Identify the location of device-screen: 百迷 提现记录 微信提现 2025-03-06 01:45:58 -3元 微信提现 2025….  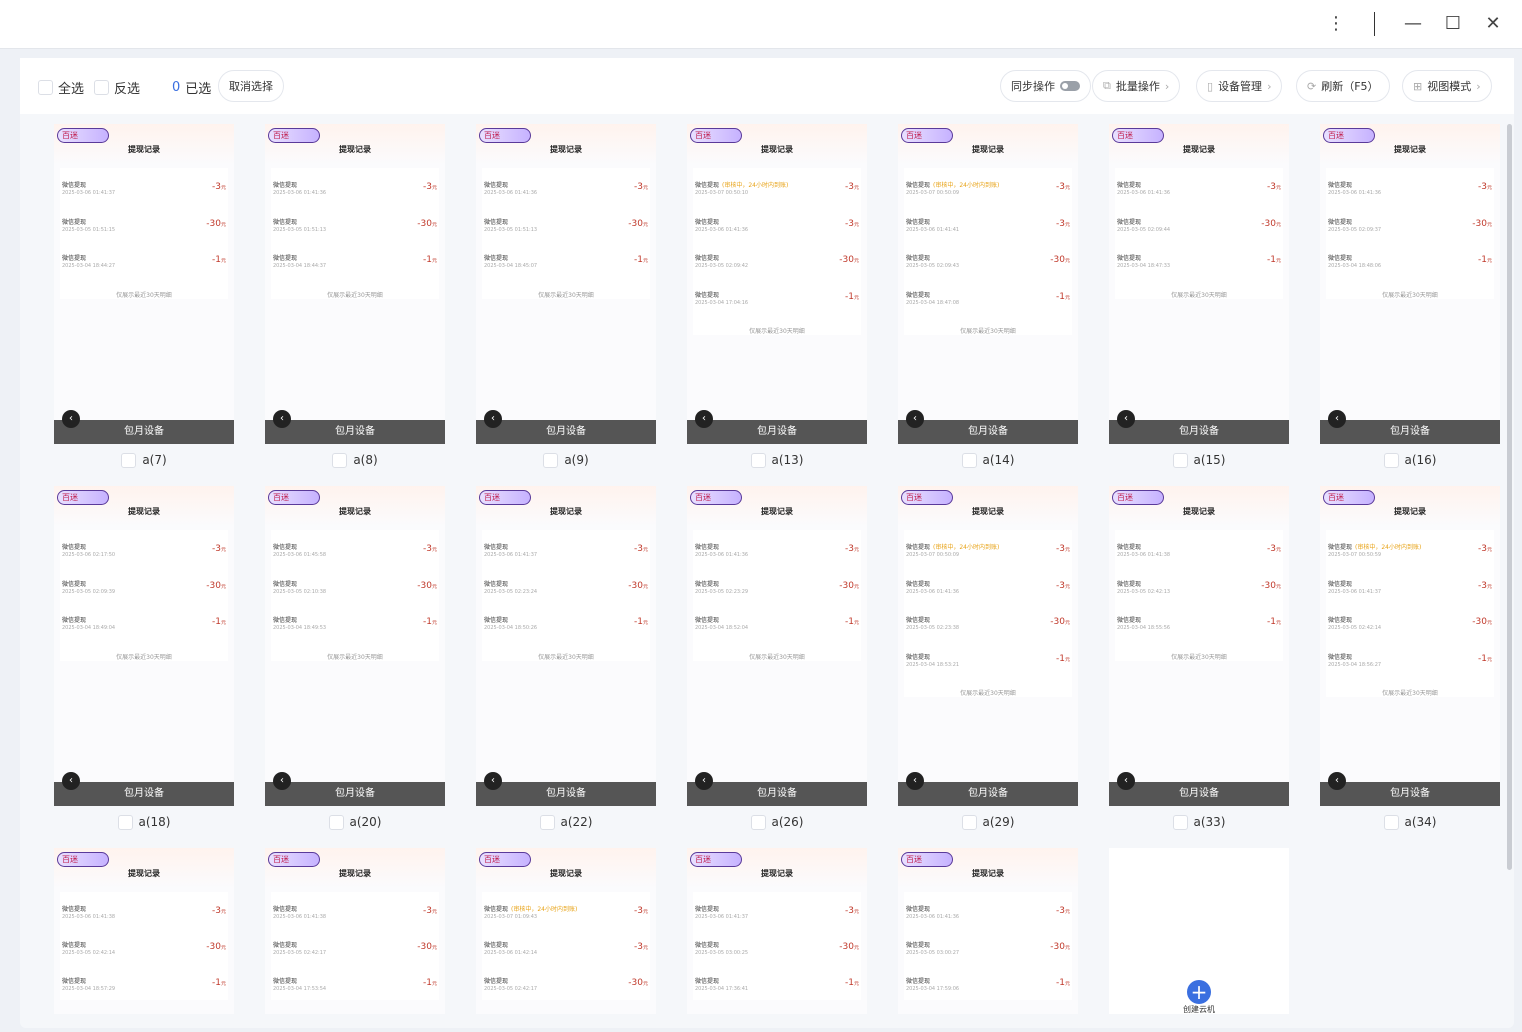
(355, 634).